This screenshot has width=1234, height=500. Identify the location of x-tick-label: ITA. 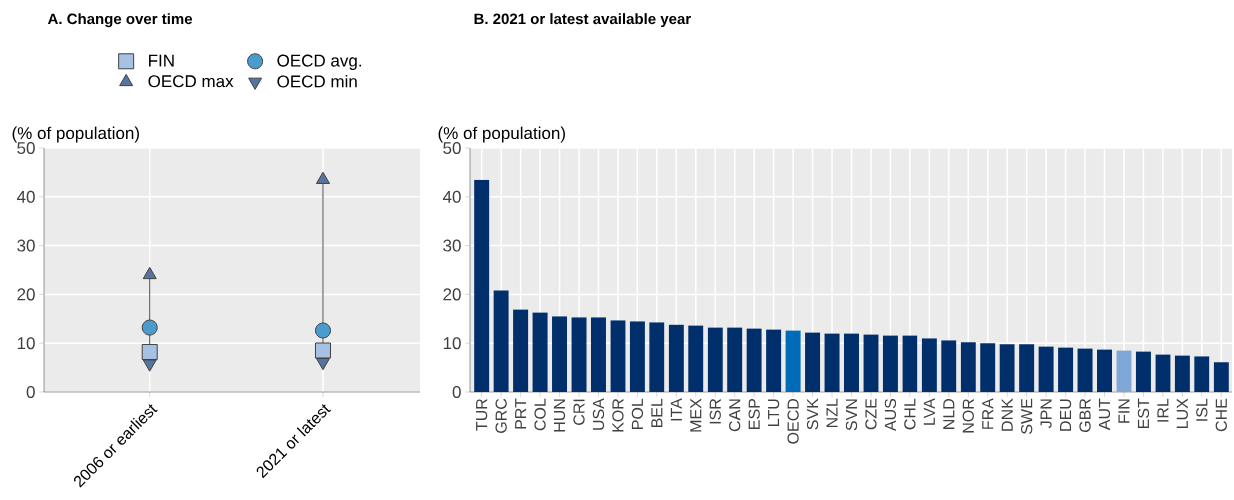
(676, 409).